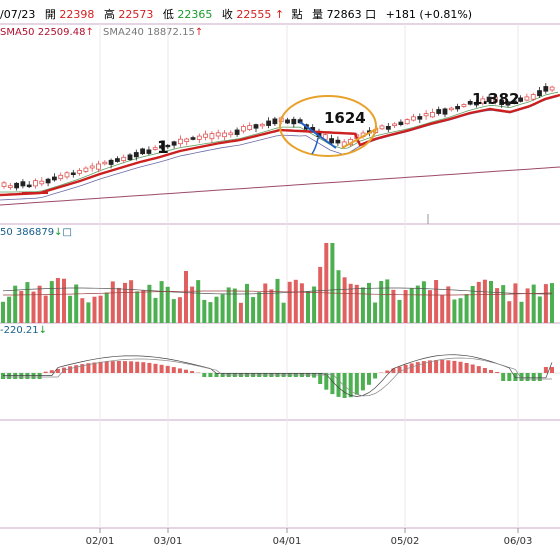 The width and height of the screenshot is (560, 560). What do you see at coordinates (195, 14) in the screenshot?
I see `low-value: 22365` at bounding box center [195, 14].